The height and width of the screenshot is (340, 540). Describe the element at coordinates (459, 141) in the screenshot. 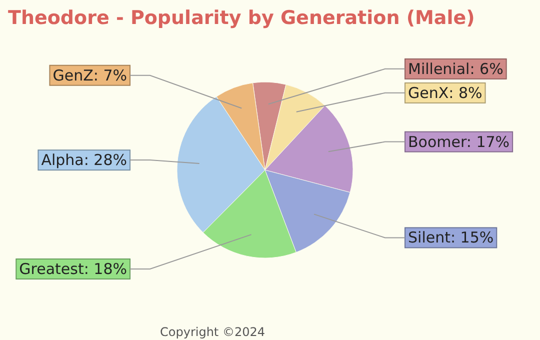

I see `slice-label: Boomer: 17%` at that location.